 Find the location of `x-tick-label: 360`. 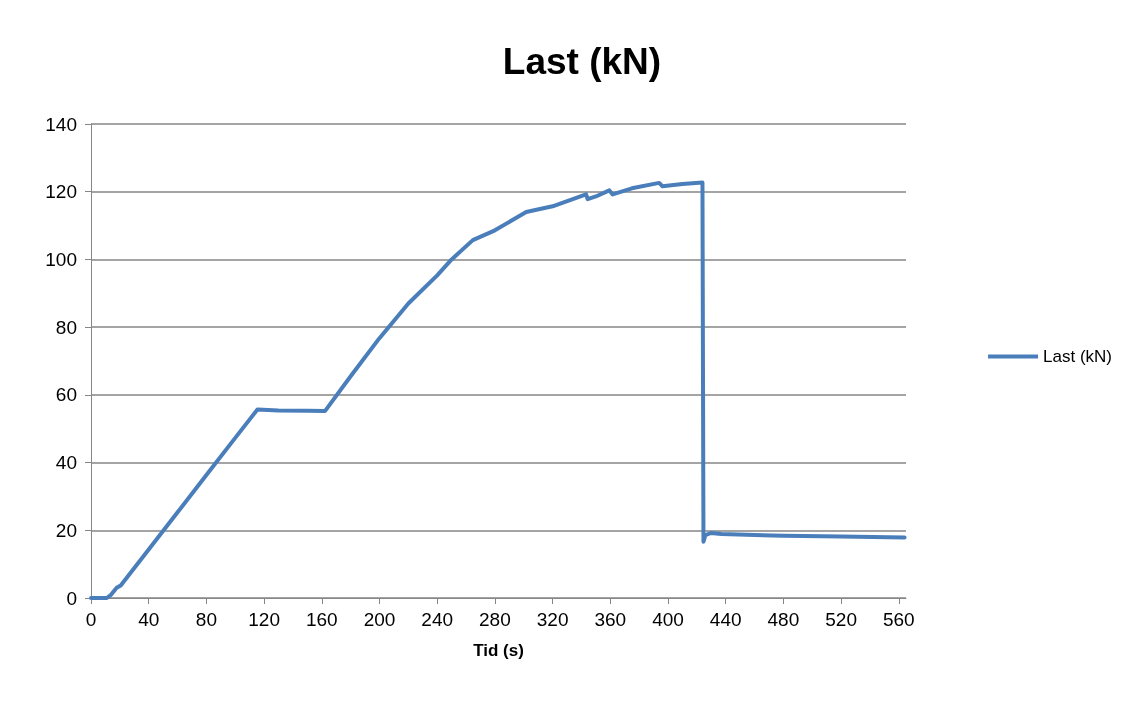

x-tick-label: 360 is located at coordinates (610, 619).